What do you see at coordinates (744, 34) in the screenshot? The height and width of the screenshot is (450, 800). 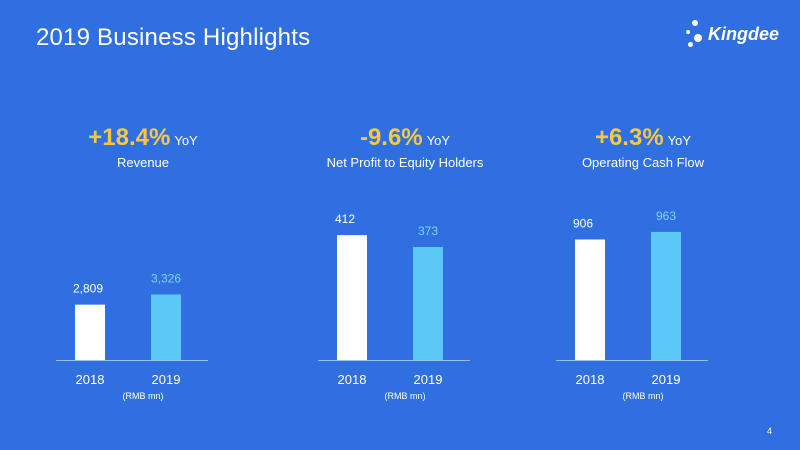 I see `logo-text: Kingdee` at bounding box center [744, 34].